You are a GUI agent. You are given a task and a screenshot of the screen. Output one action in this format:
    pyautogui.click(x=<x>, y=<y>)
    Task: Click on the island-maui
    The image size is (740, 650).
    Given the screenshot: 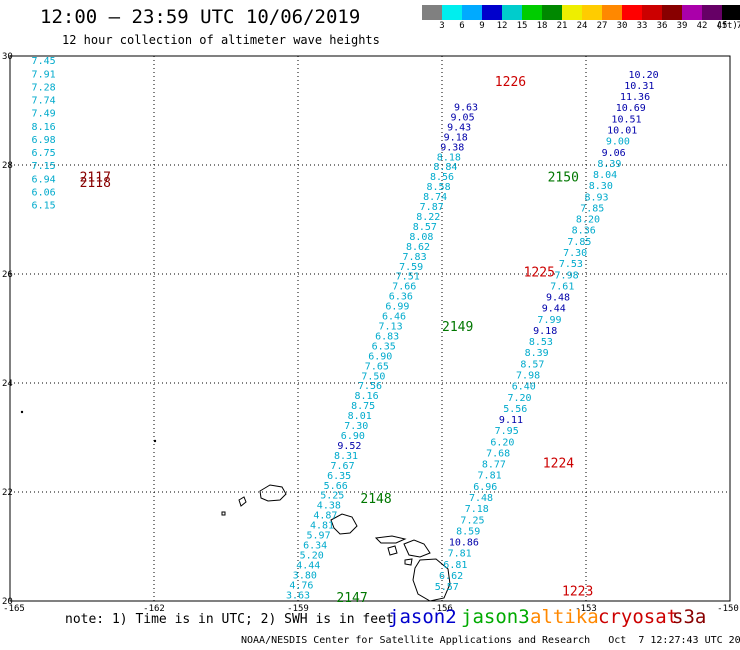 What is the action you would take?
    pyautogui.click(x=417, y=548)
    